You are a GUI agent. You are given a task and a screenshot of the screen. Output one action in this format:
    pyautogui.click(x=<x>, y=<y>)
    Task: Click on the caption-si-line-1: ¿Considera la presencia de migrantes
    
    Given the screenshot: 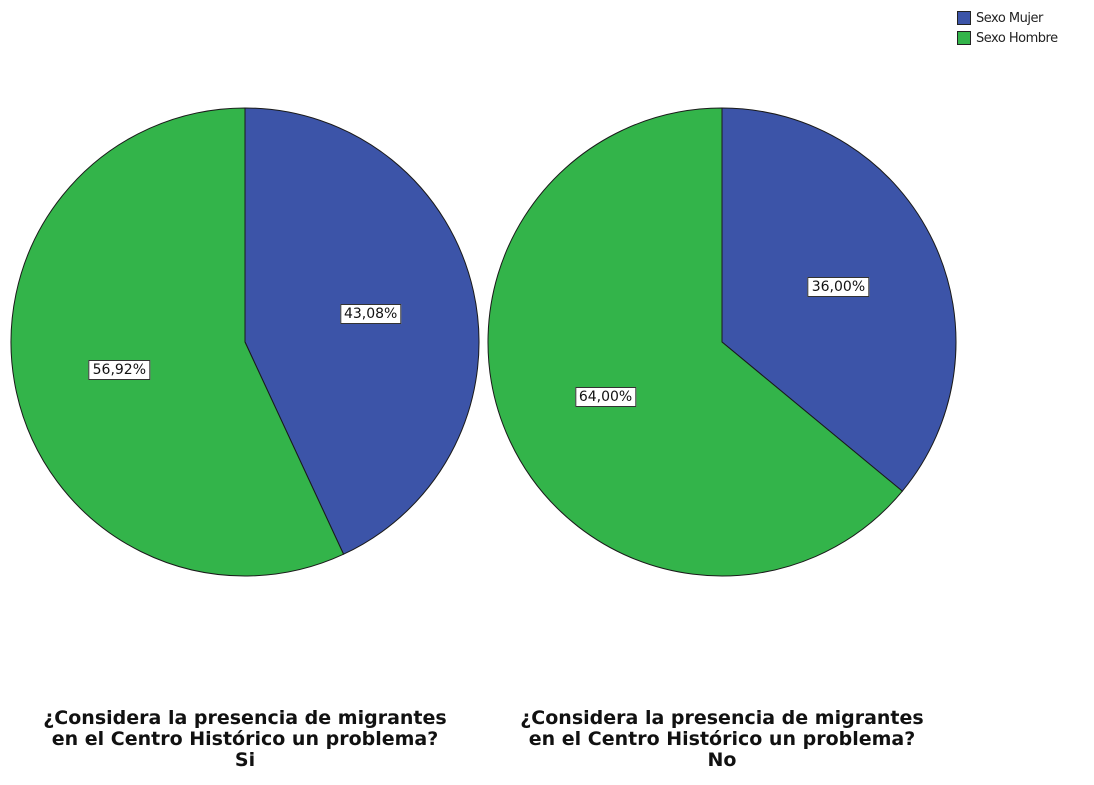 What is the action you would take?
    pyautogui.click(x=245, y=718)
    